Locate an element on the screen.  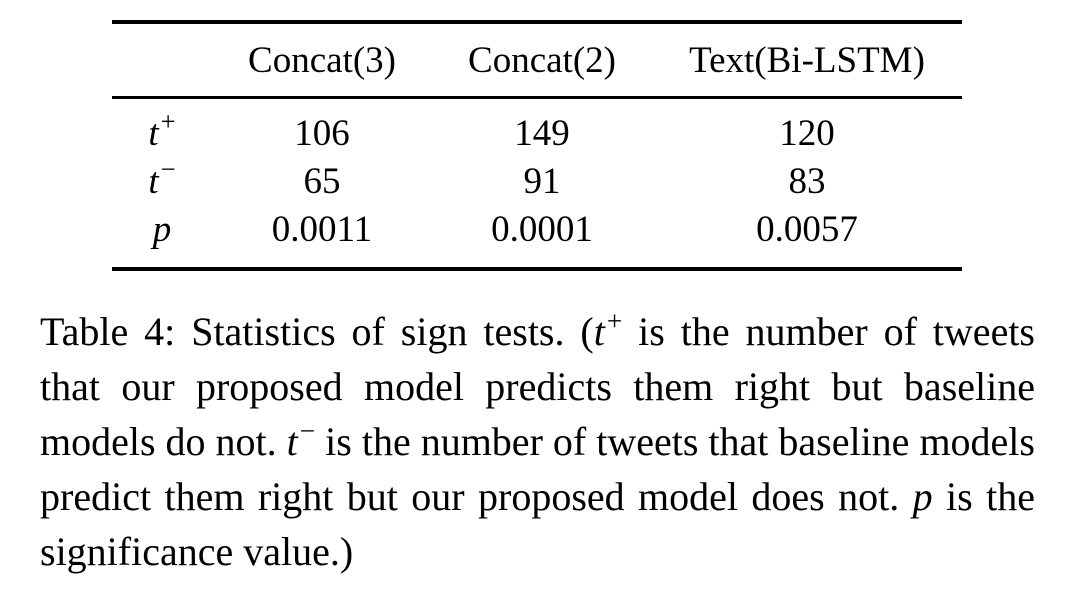
caption-sup-minus: − is located at coordinates (307, 431).